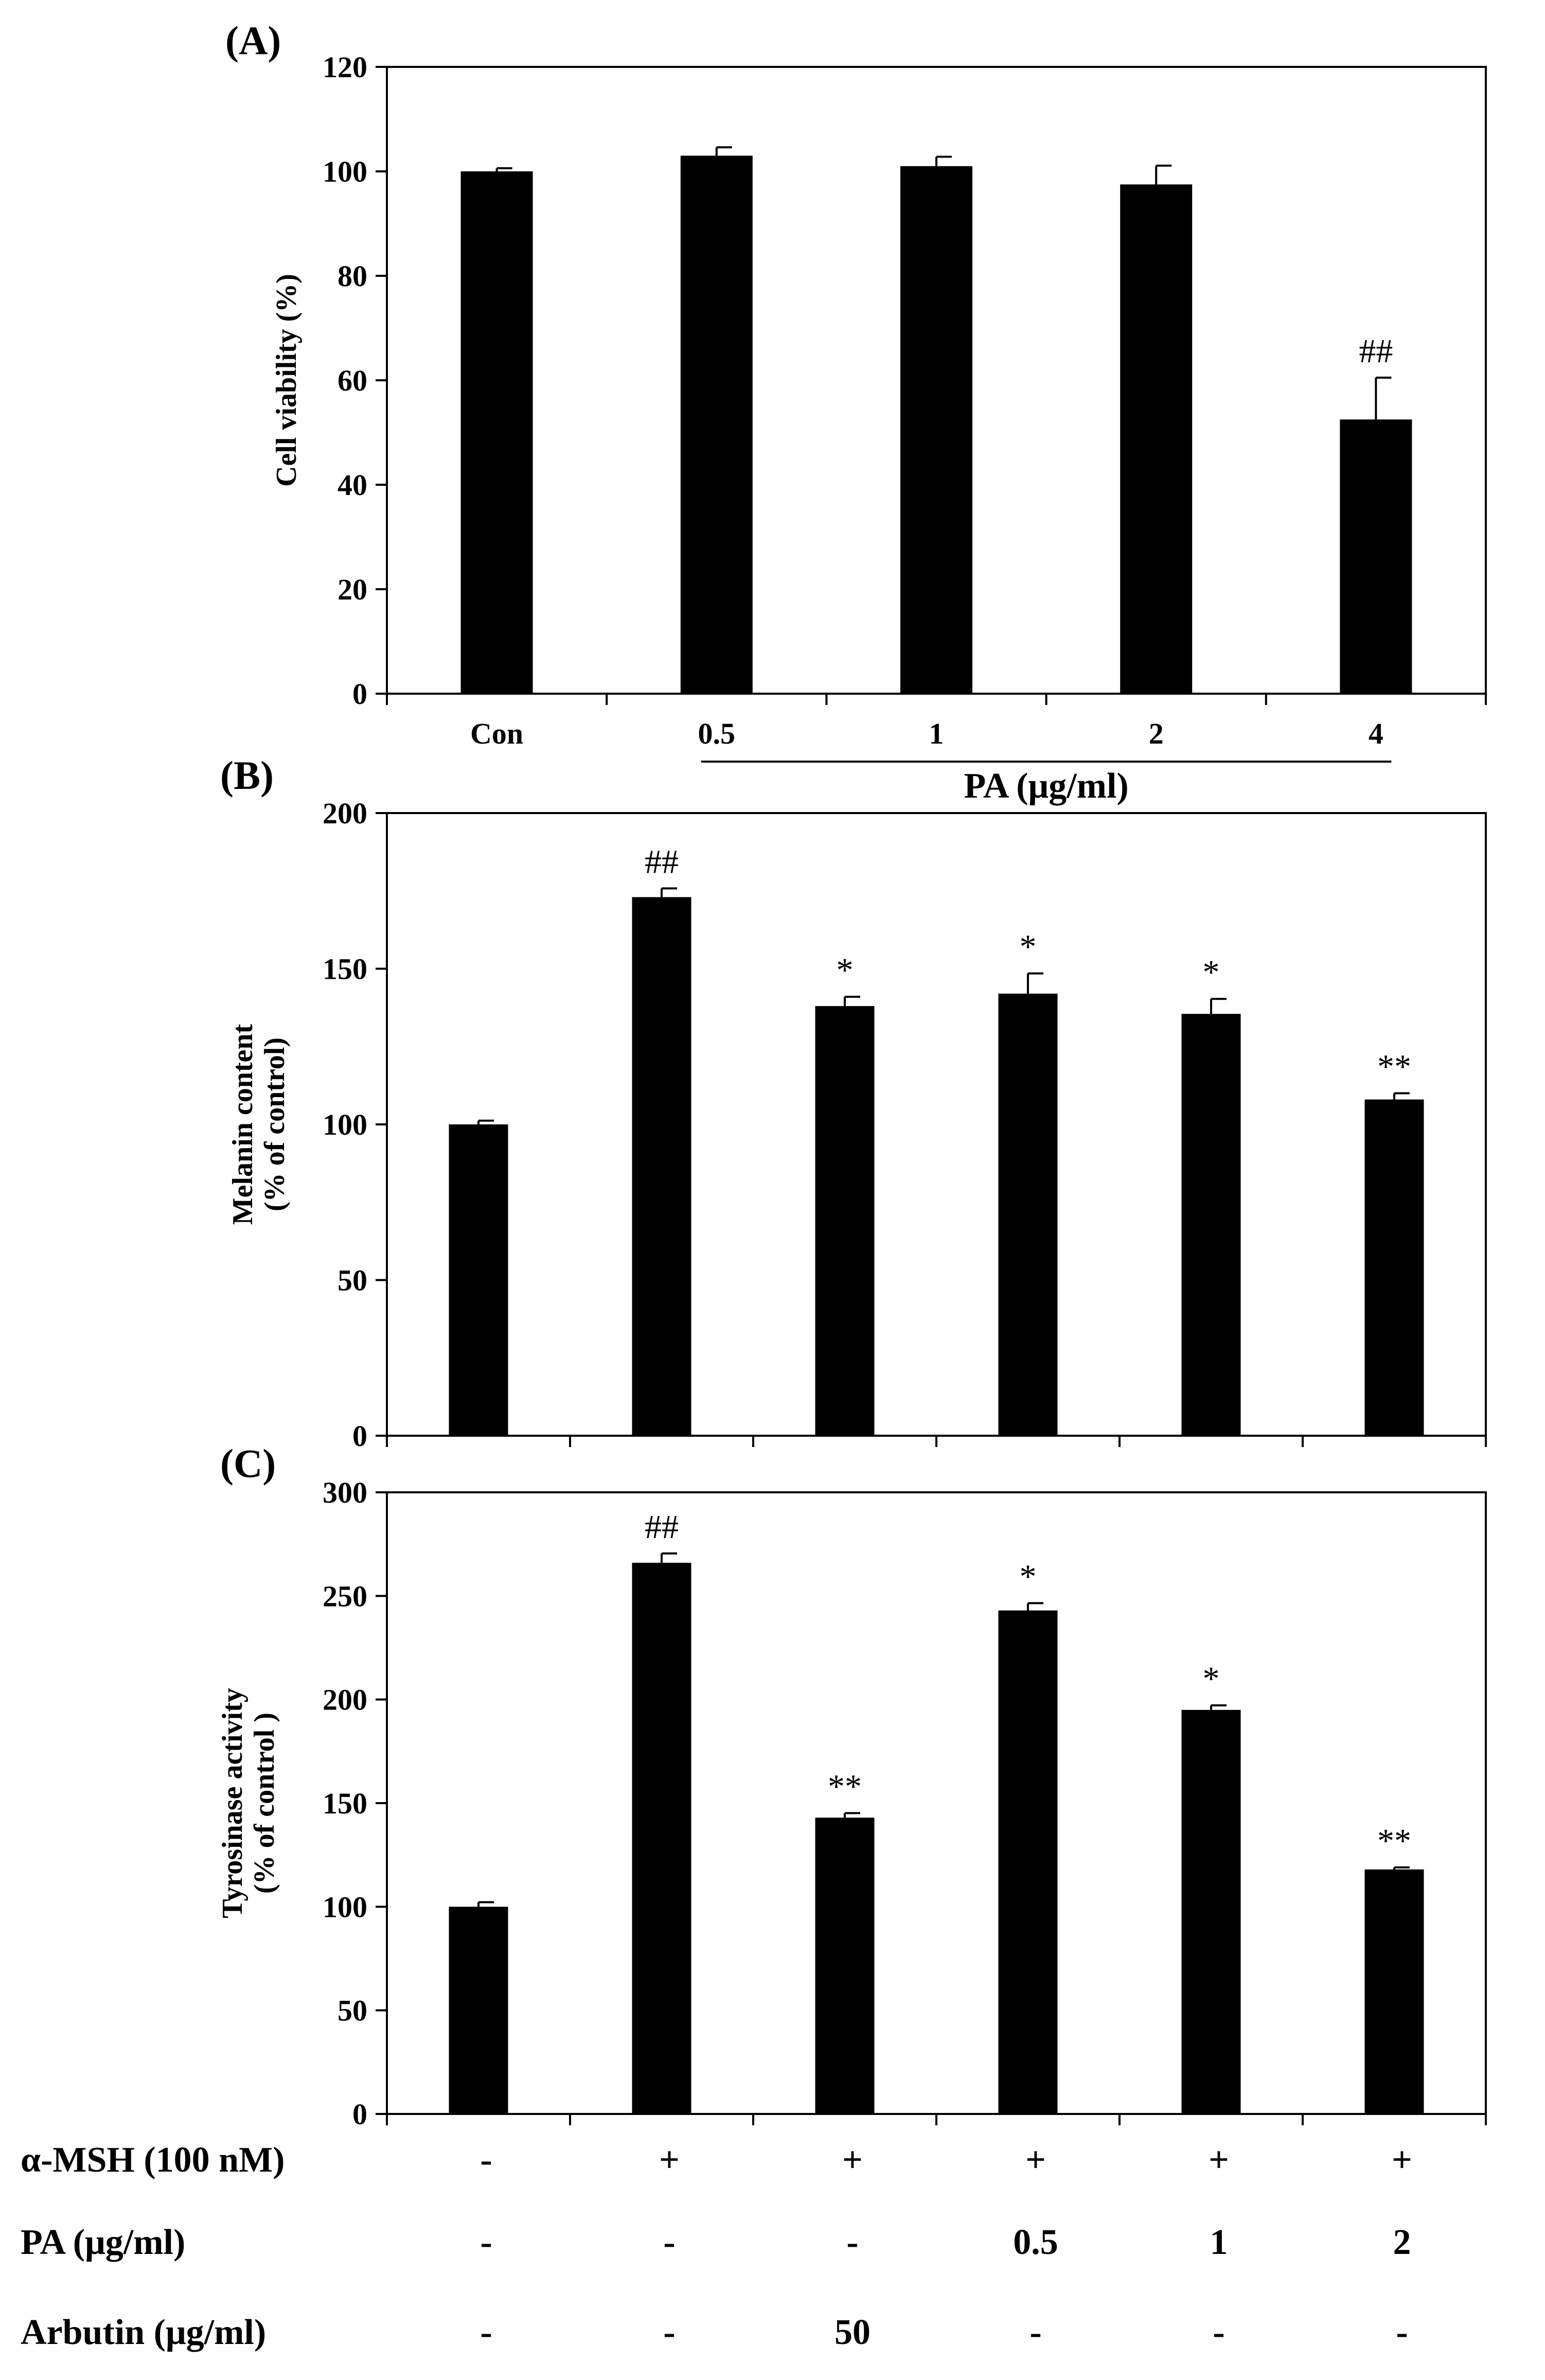 The image size is (1545, 2380). What do you see at coordinates (352, 589) in the screenshot?
I see `y-tick-label: 20` at bounding box center [352, 589].